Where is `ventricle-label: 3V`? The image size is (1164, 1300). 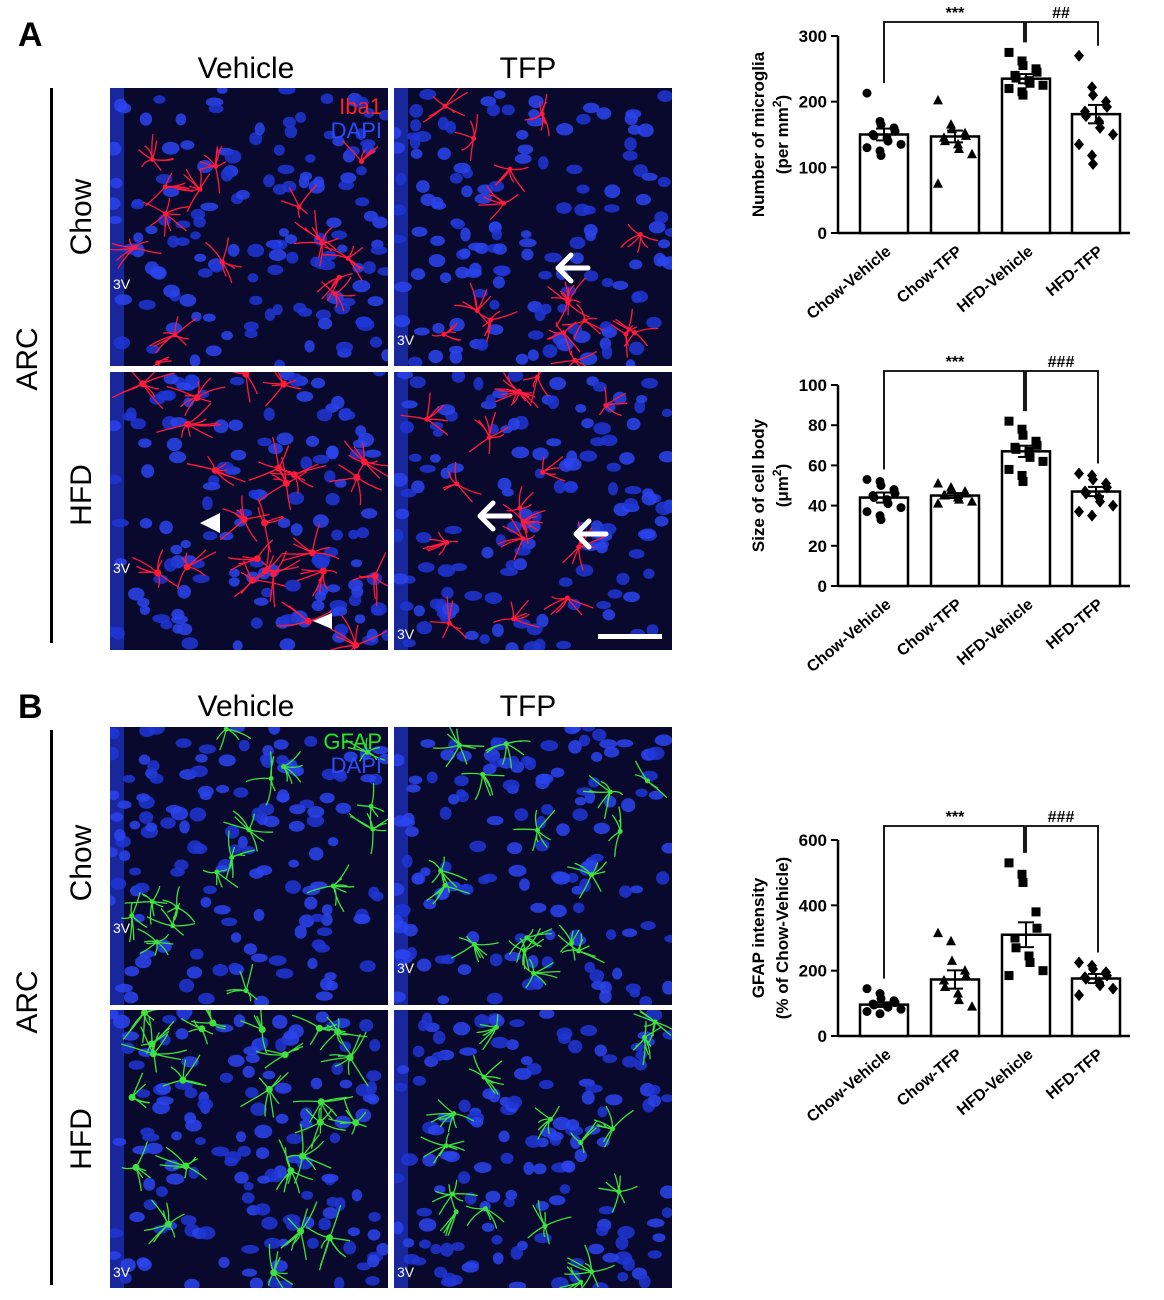 ventricle-label: 3V is located at coordinates (406, 968).